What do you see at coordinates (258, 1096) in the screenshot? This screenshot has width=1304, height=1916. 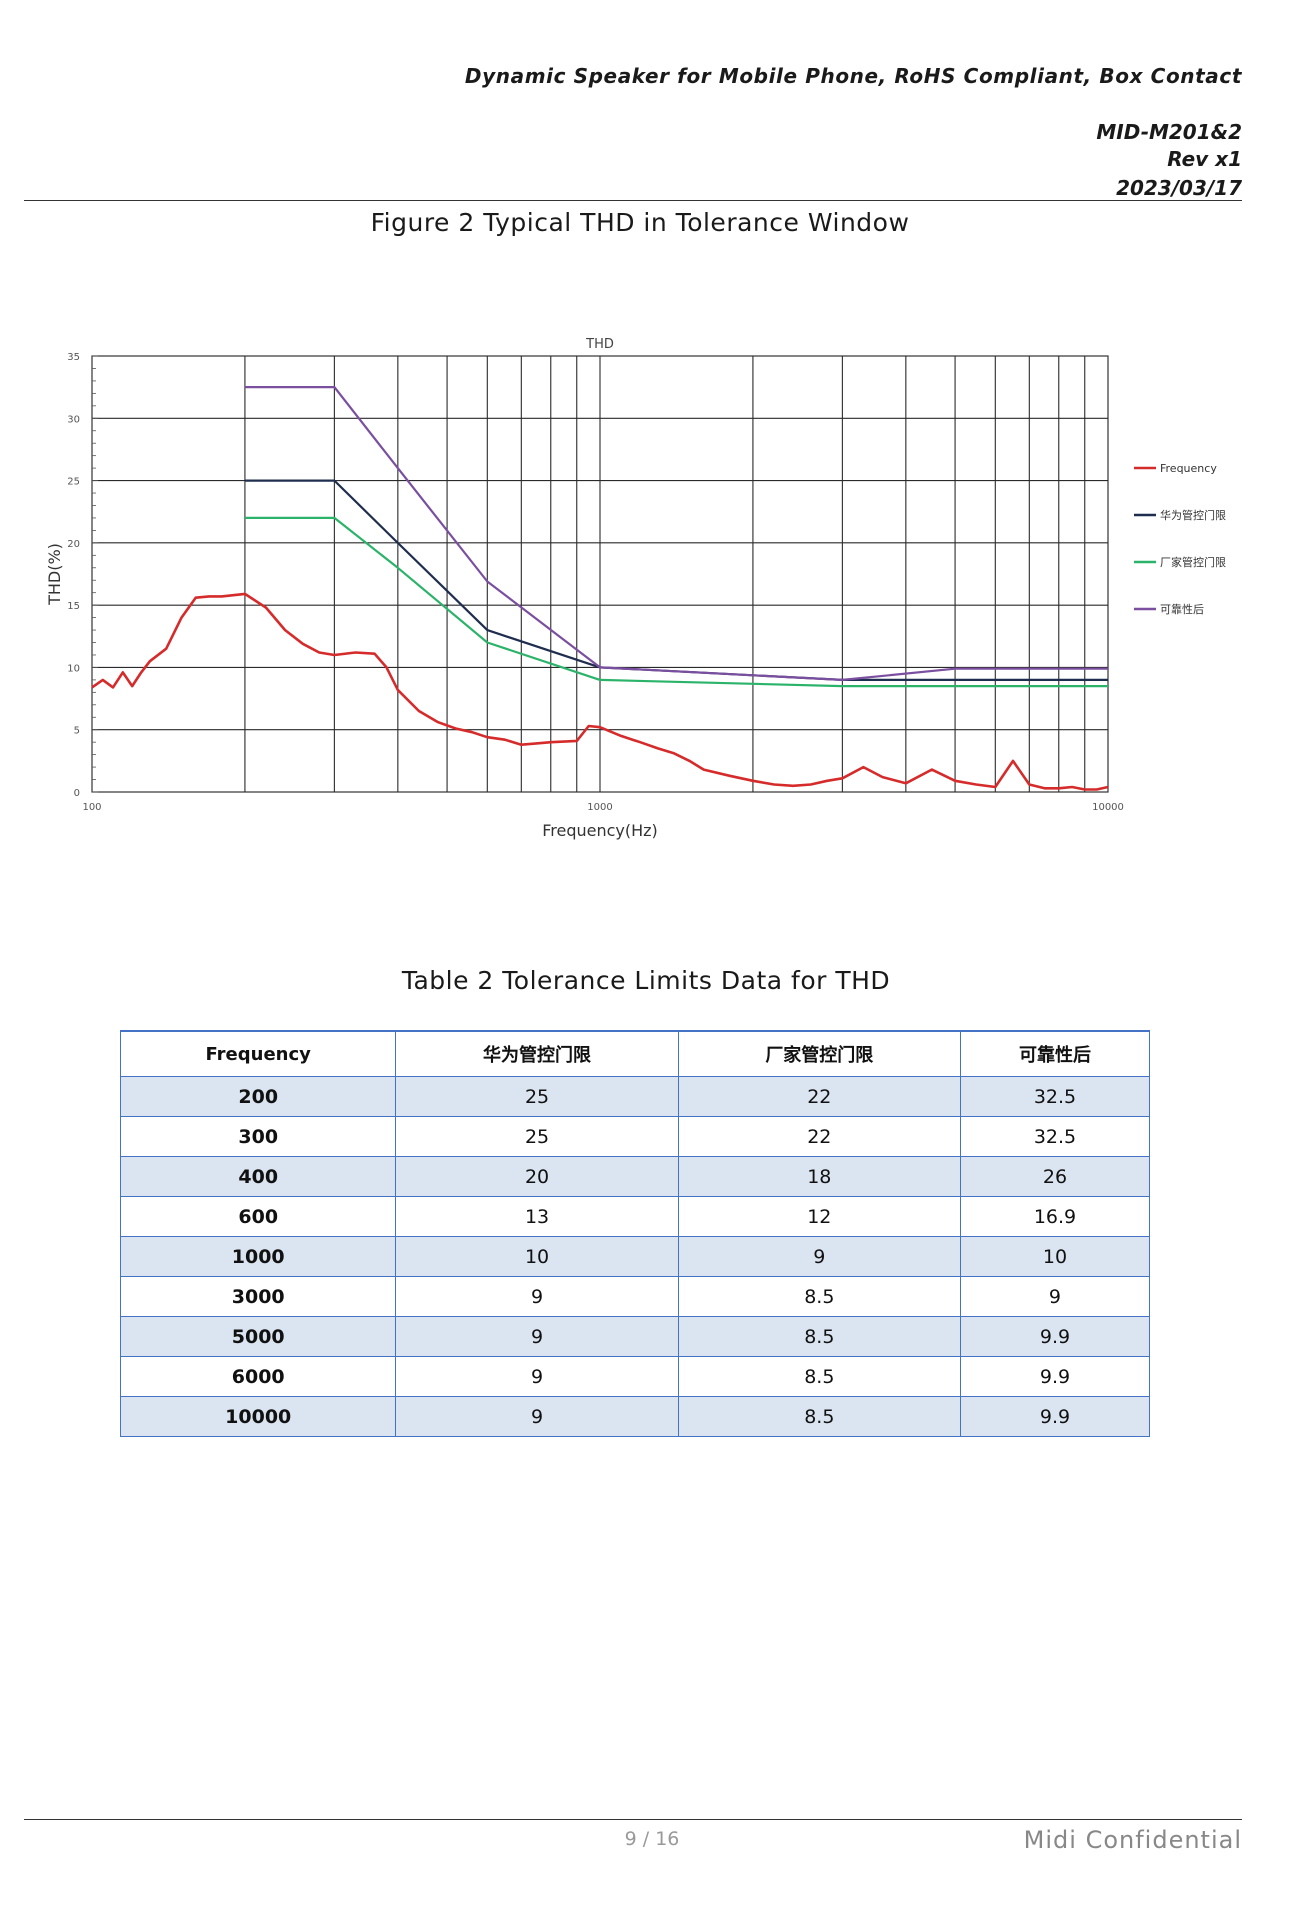 I see `cell-frequency: 200` at bounding box center [258, 1096].